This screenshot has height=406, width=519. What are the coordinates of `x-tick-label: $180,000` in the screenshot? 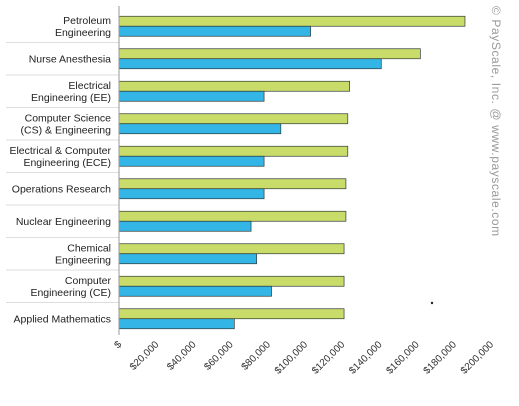 It's located at (441, 358).